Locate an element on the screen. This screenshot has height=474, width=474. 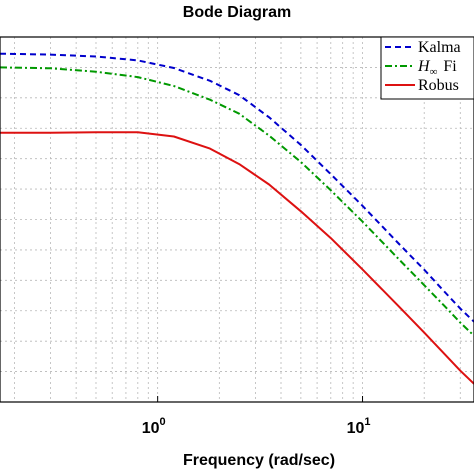
x-tick-label: 10⁰ is located at coordinates (154, 426).